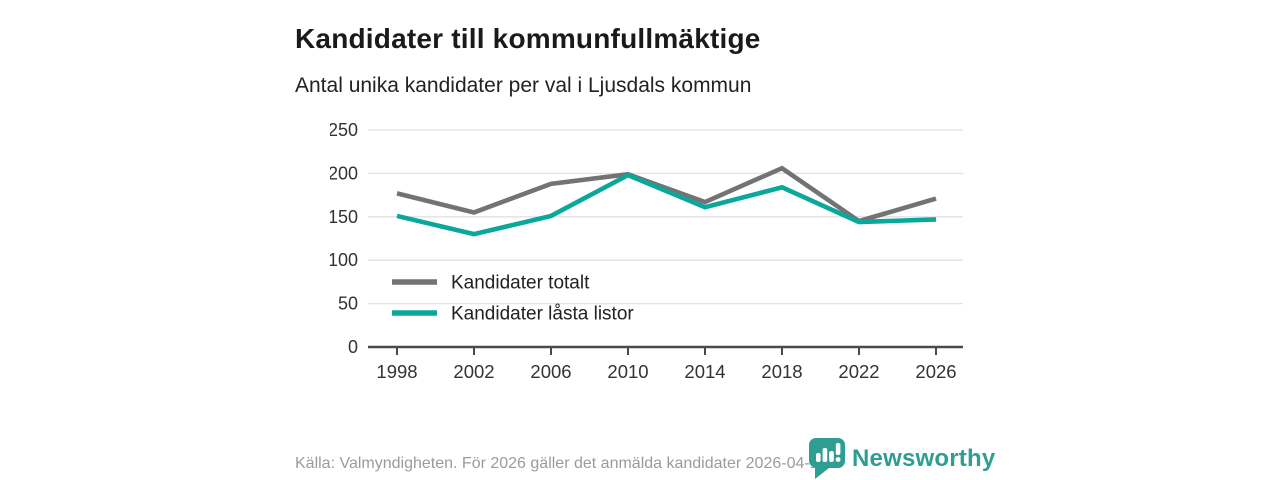 The image size is (1280, 480). I want to click on x-tick-label-2026: 2026, so click(935, 371).